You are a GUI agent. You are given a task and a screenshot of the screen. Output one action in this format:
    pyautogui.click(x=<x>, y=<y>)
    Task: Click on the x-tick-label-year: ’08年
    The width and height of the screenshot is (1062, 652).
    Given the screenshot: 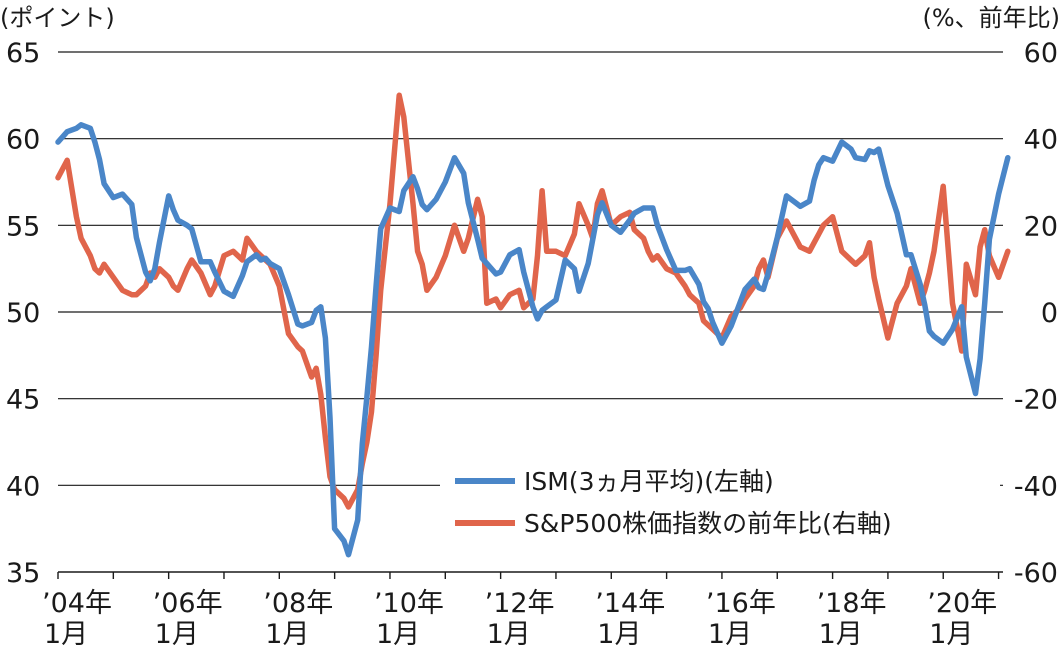 What is the action you would take?
    pyautogui.click(x=298, y=603)
    